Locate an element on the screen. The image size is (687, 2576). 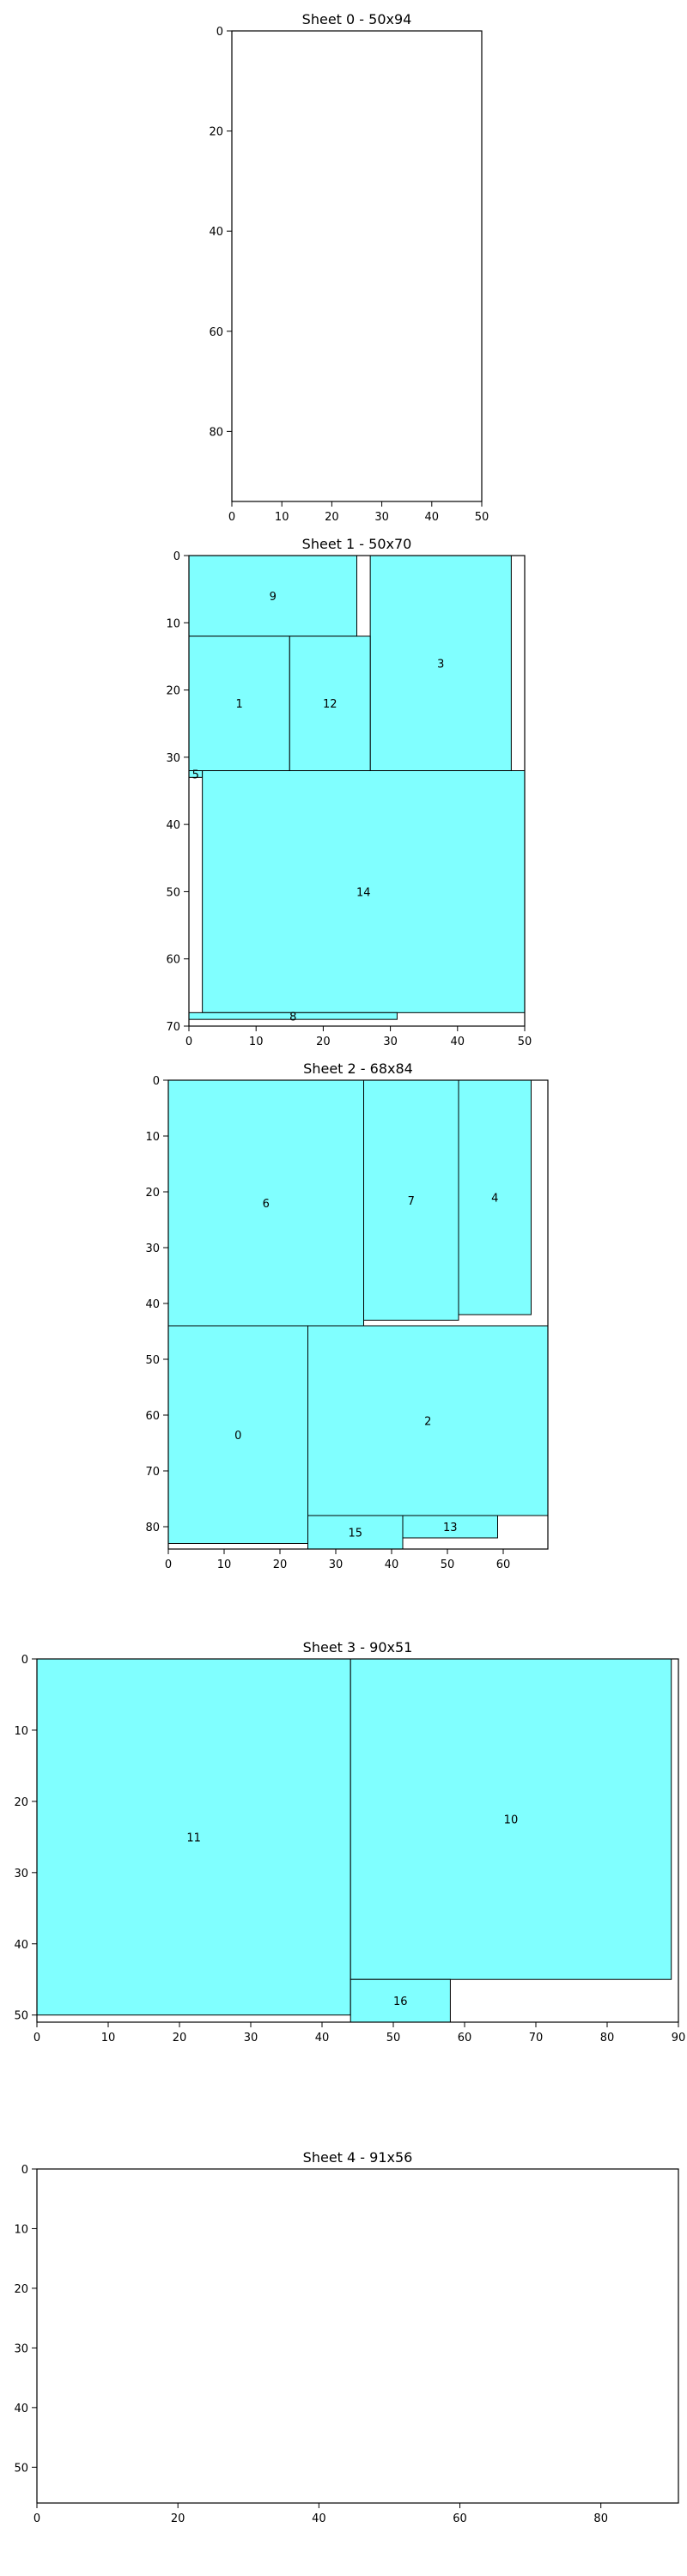
rect-label: 2 is located at coordinates (427, 1422).